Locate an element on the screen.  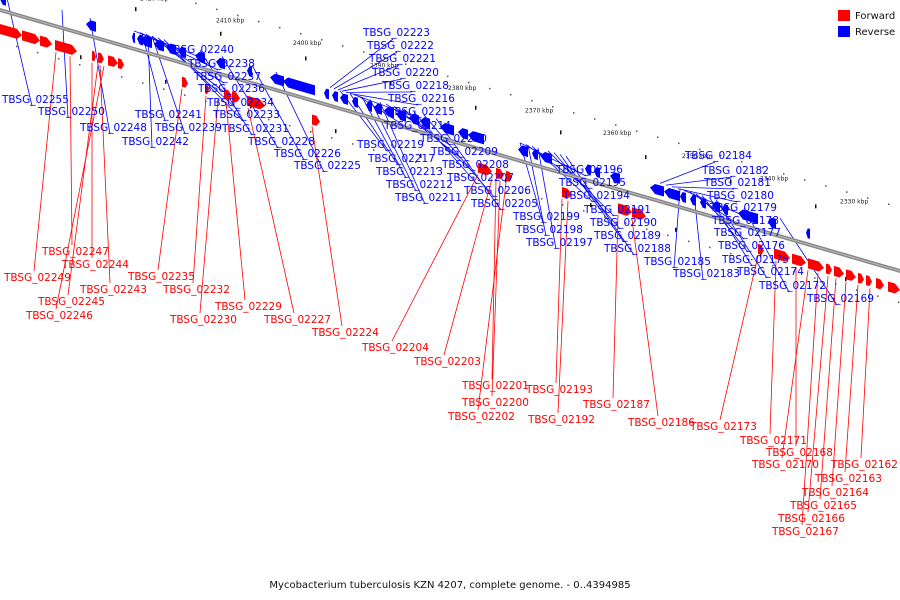
reverse-gene-label: TBSG_02207 is located at coordinates (480, 178).